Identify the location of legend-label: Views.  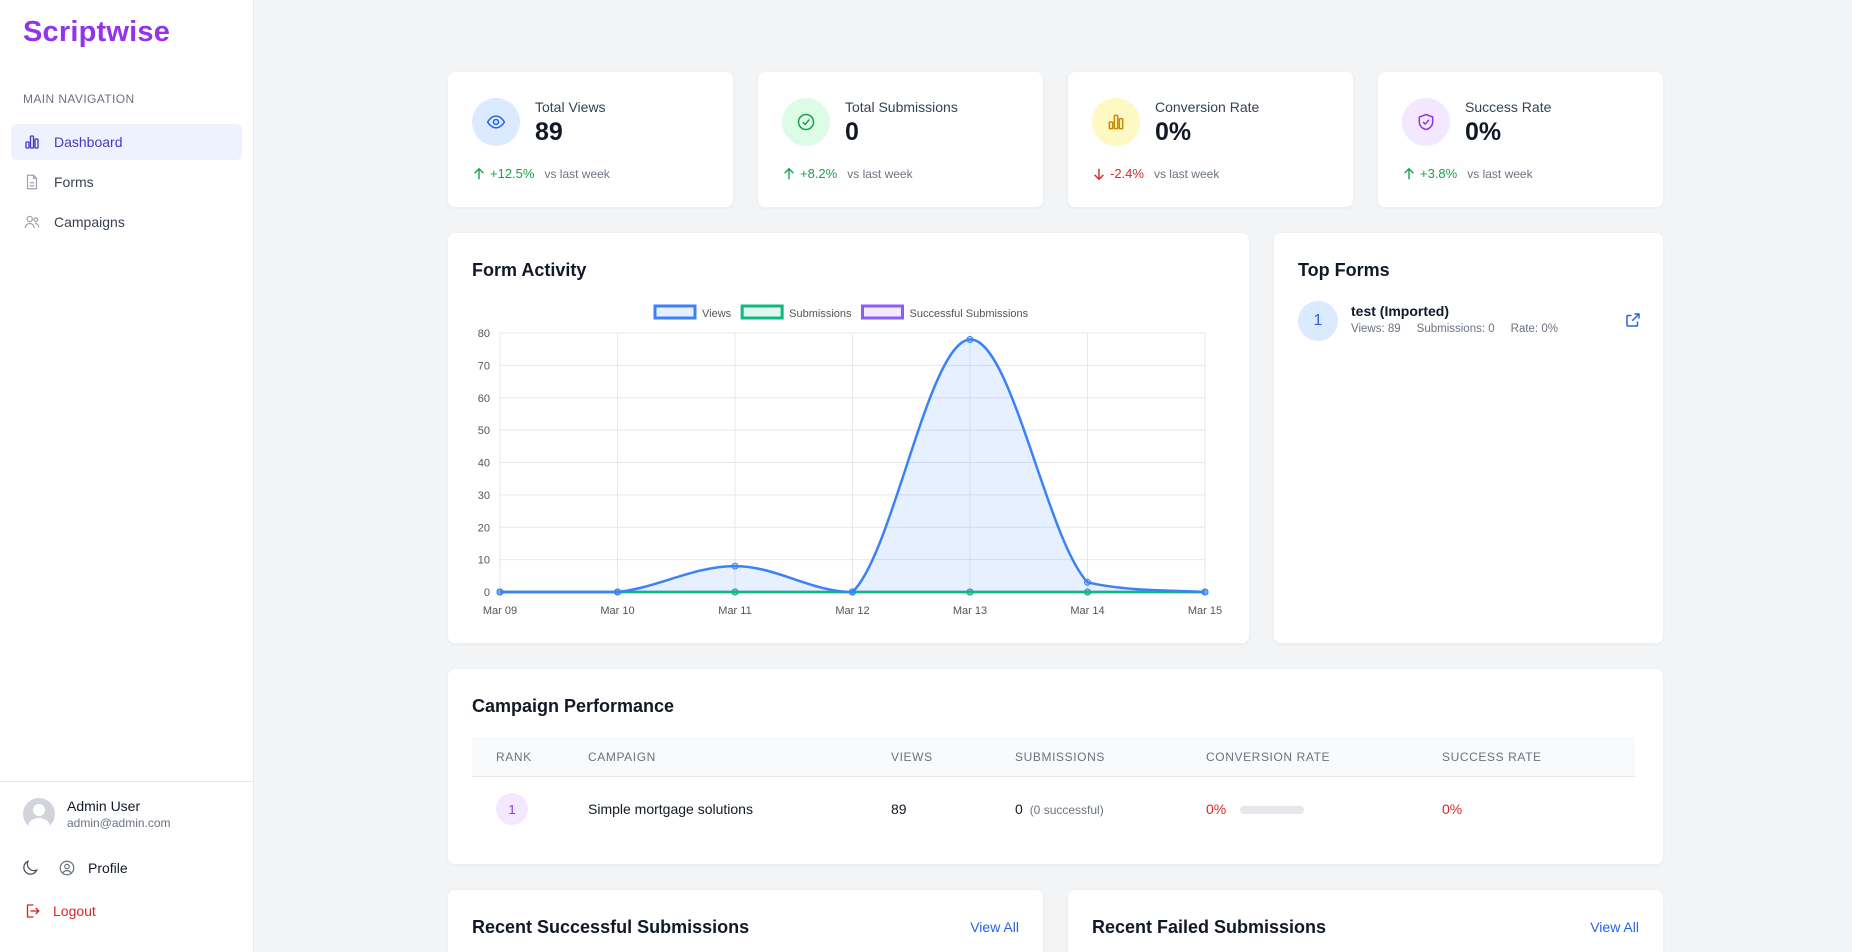
(717, 314).